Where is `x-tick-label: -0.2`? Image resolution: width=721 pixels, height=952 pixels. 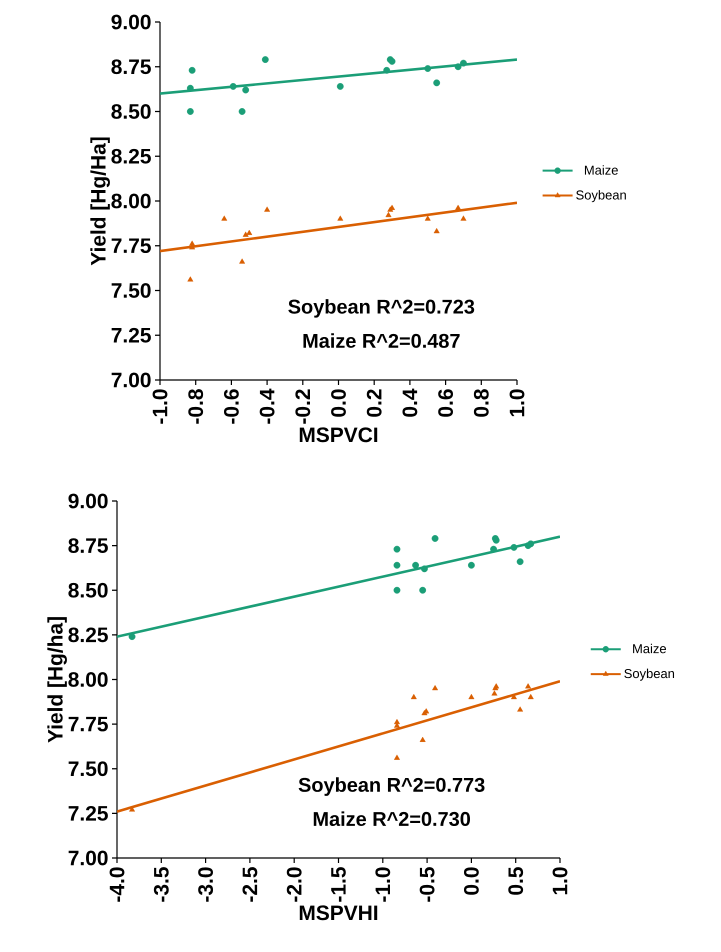
x-tick-label: -0.2 is located at coordinates (302, 406).